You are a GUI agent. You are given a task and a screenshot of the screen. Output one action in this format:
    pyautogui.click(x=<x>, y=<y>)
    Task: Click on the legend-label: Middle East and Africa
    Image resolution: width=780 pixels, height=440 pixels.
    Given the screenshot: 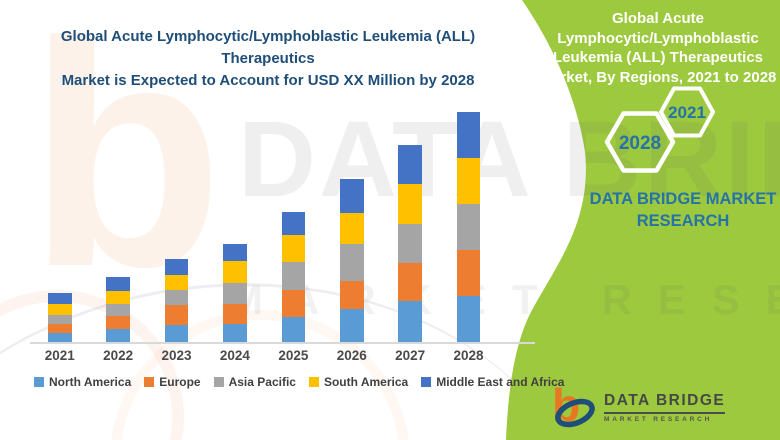 What is the action you would take?
    pyautogui.click(x=500, y=382)
    